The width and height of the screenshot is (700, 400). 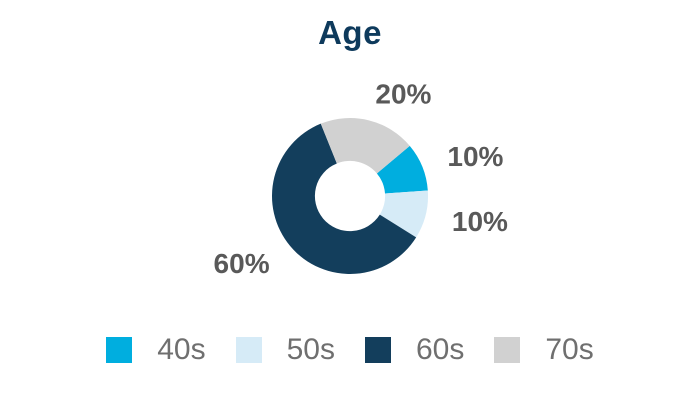 I want to click on legend-label: 40s, so click(x=181, y=349).